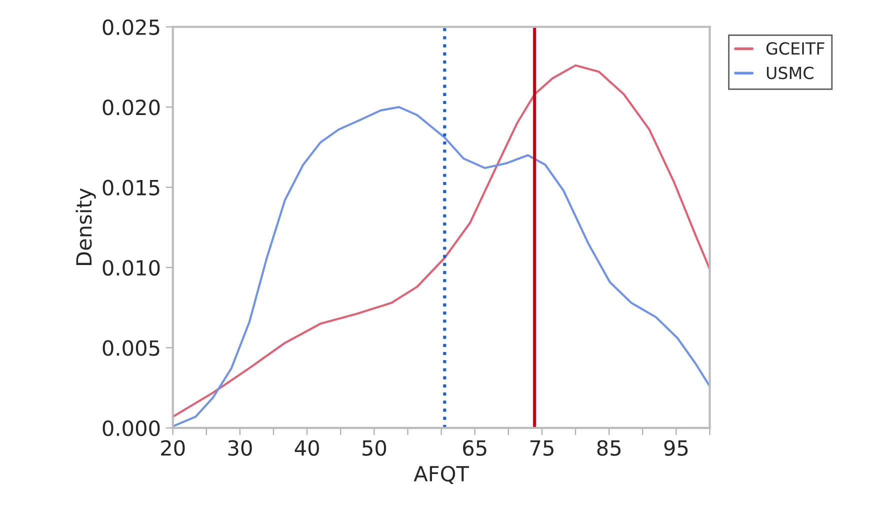 The height and width of the screenshot is (527, 873). What do you see at coordinates (131, 188) in the screenshot?
I see `y-tick-label: 0.015` at bounding box center [131, 188].